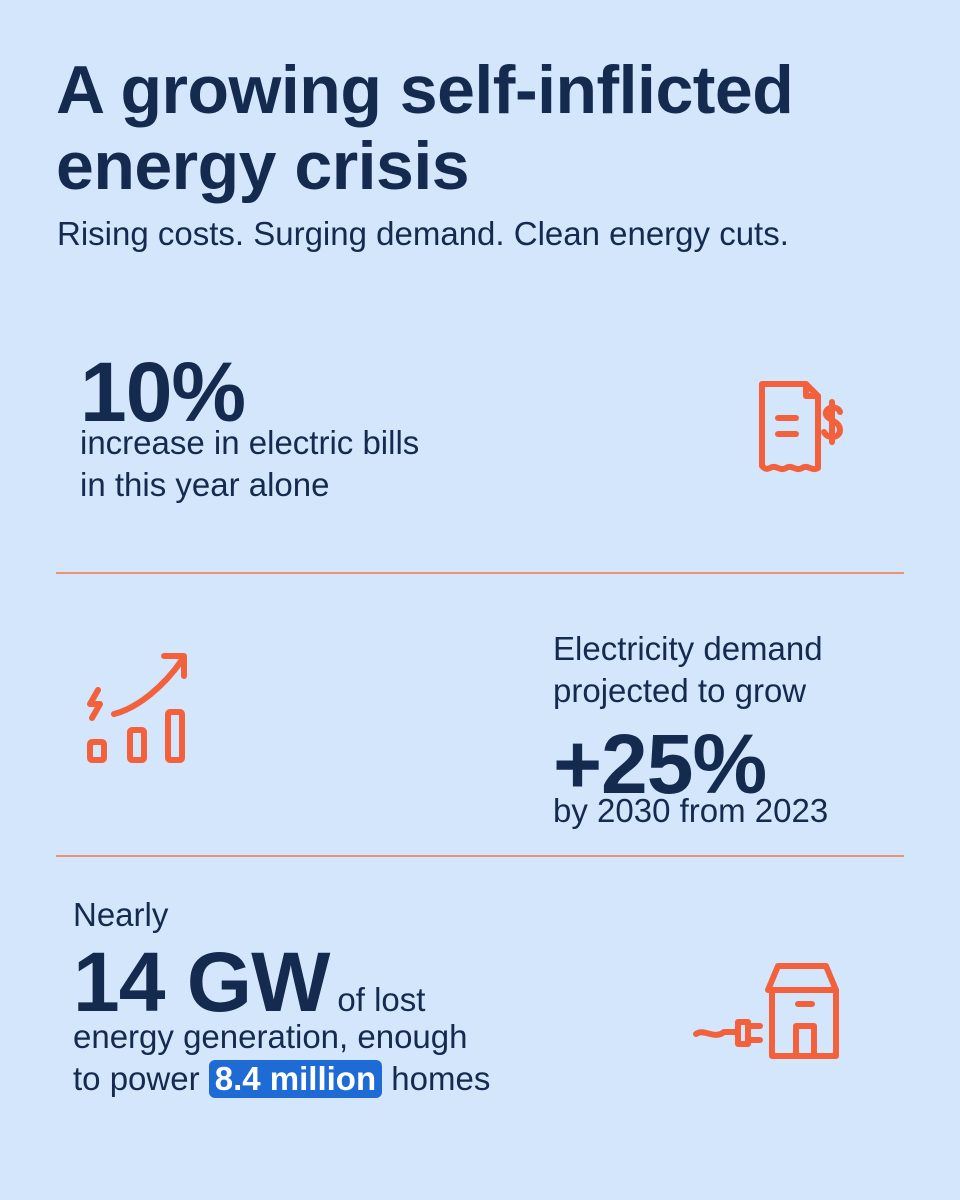  What do you see at coordinates (295, 1079) in the screenshot?
I see `homes-count-highlight: 8.4 million` at bounding box center [295, 1079].